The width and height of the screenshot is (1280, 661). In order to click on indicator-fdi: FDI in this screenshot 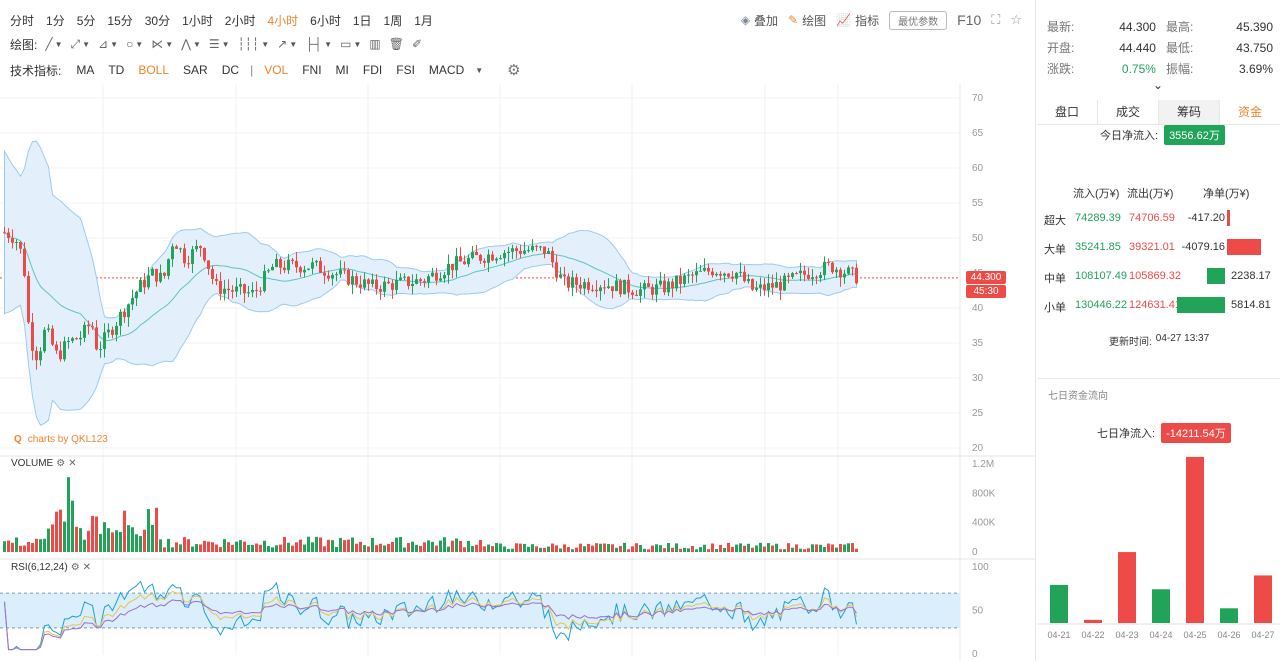, I will do `click(372, 70)`.